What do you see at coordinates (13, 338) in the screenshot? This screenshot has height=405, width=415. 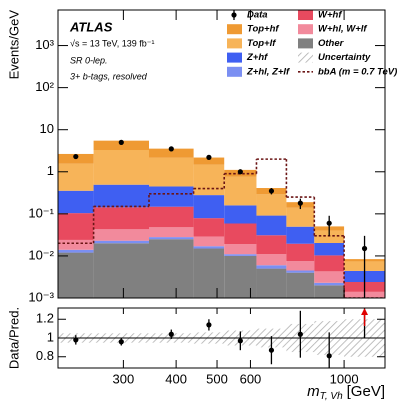 I see `ratio-axis-label: Data/Pred.` at bounding box center [13, 338].